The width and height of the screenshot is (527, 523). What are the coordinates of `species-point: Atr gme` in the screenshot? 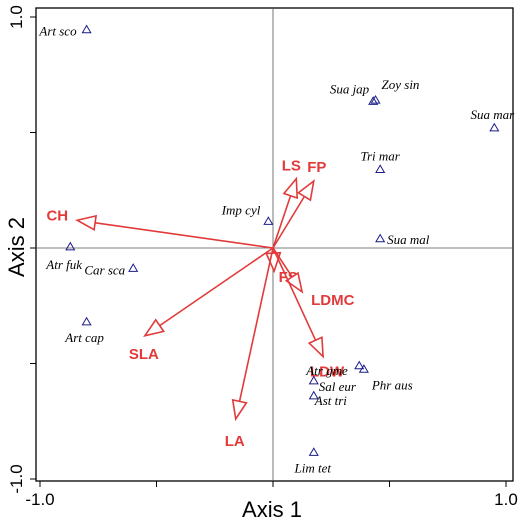 It's located at (335, 369).